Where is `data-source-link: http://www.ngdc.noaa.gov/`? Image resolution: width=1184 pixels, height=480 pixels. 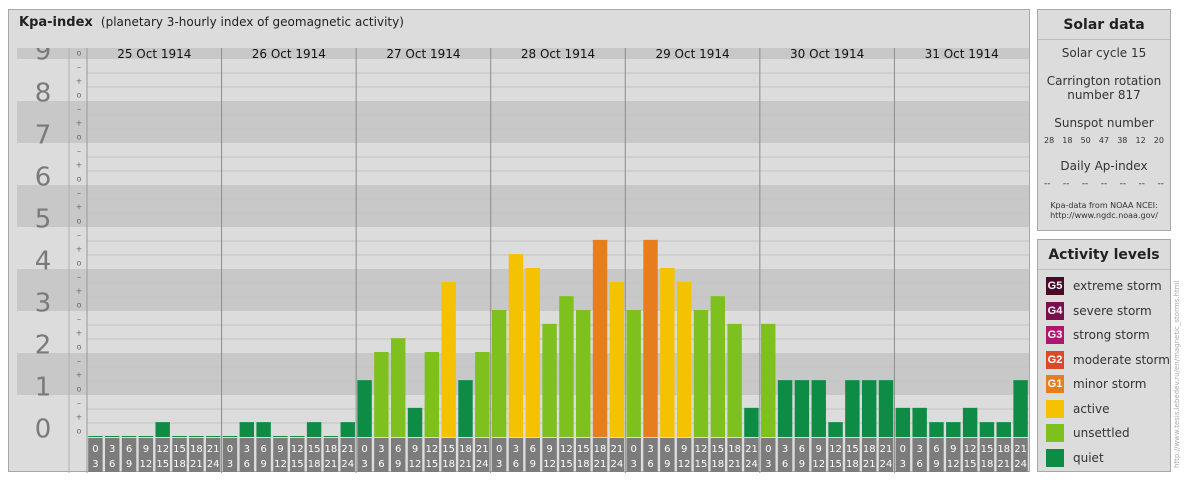
data-source-link: http://www.ngdc.noaa.gov/ is located at coordinates (1104, 215).